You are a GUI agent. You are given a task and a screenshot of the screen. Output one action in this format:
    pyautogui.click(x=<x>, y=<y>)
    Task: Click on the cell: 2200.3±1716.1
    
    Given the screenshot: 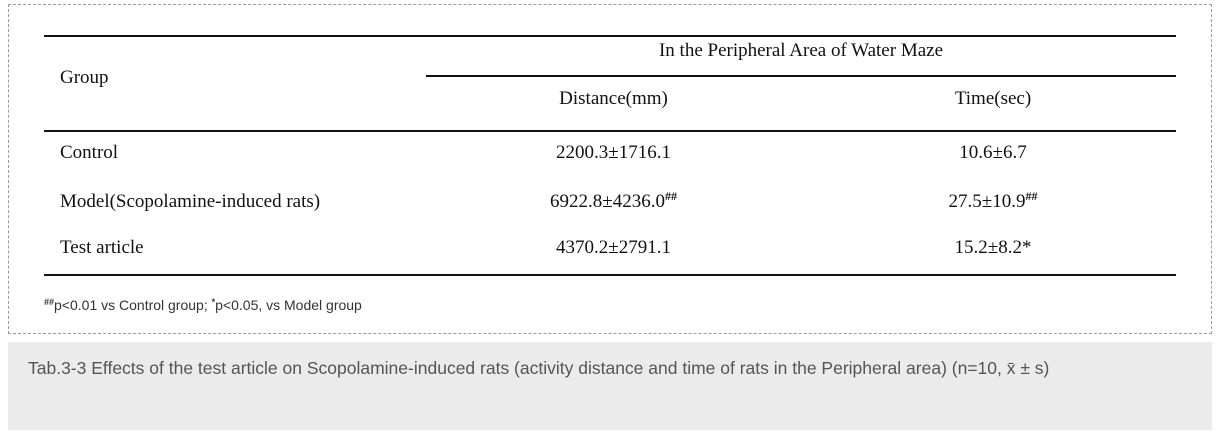 What is the action you would take?
    pyautogui.click(x=613, y=153)
    